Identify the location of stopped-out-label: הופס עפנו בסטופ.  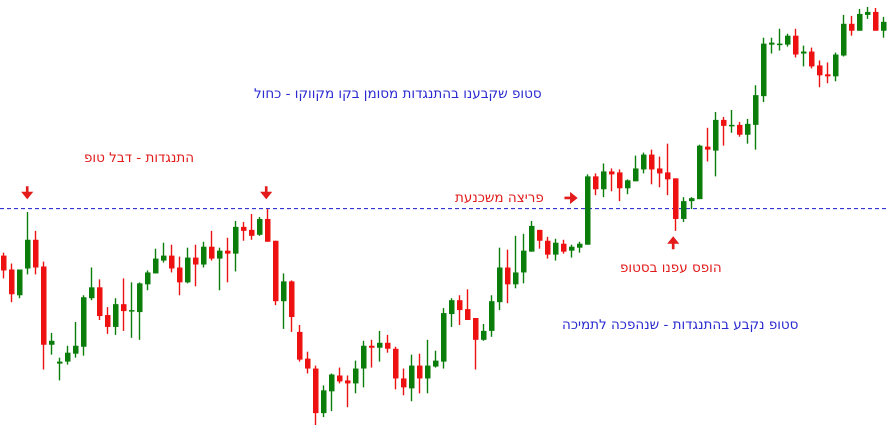
(671, 268).